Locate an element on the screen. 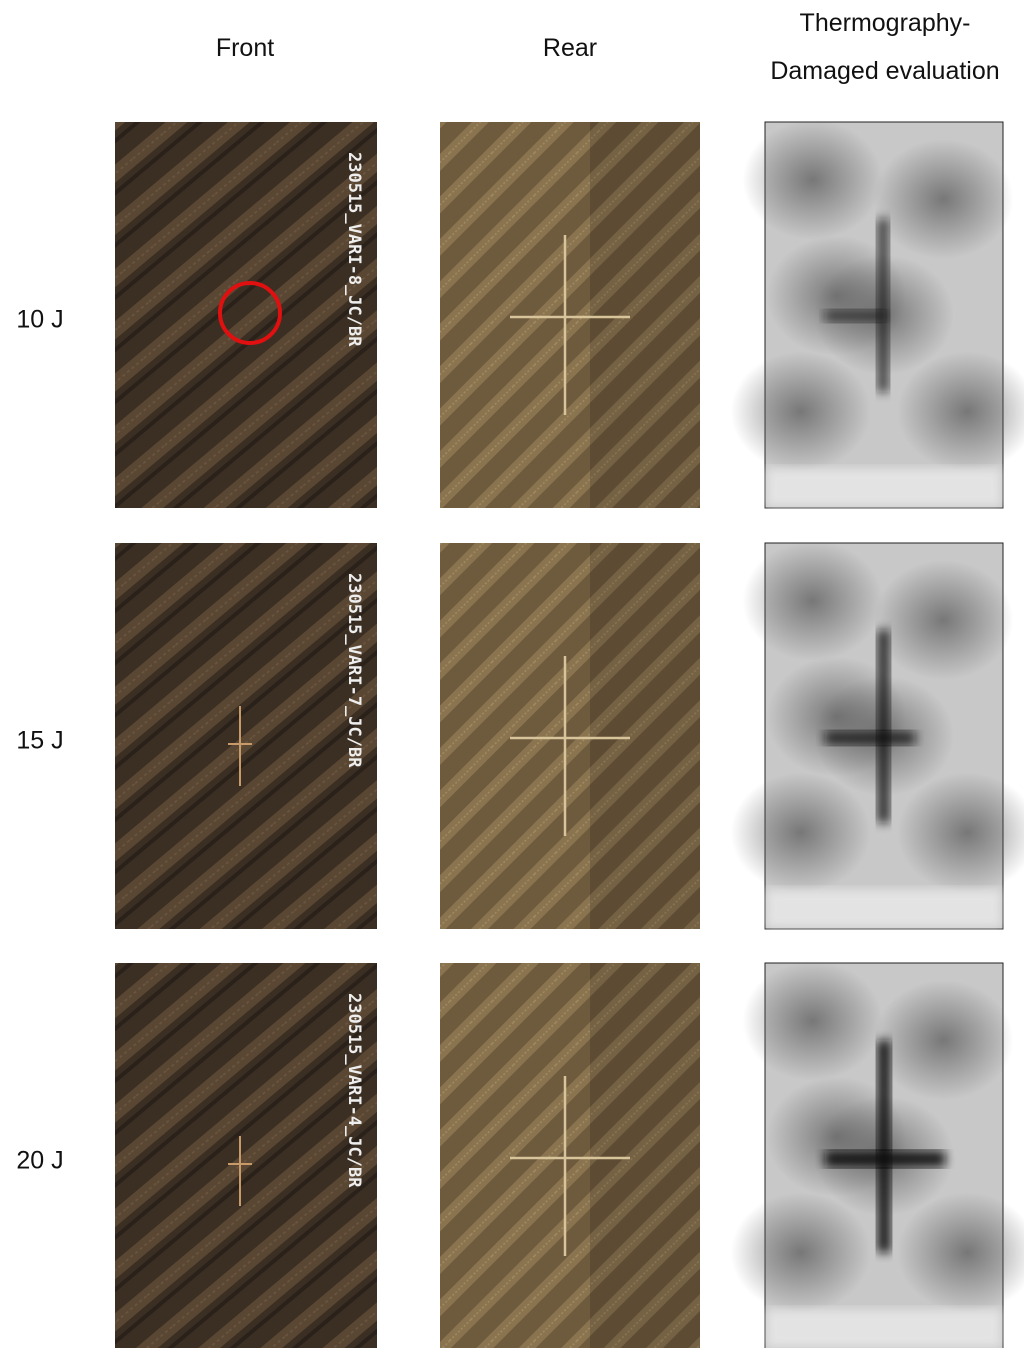  specimen-label: 230515_VARI-4_JC/BR is located at coordinates (354, 1090).